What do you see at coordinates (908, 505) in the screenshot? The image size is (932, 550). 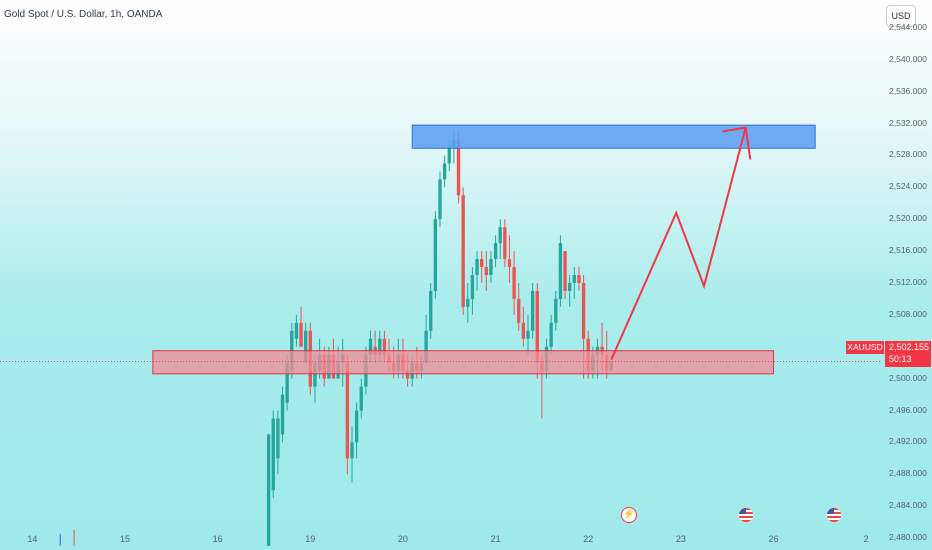 I see `price-tick-label: 2,484.000` at bounding box center [908, 505].